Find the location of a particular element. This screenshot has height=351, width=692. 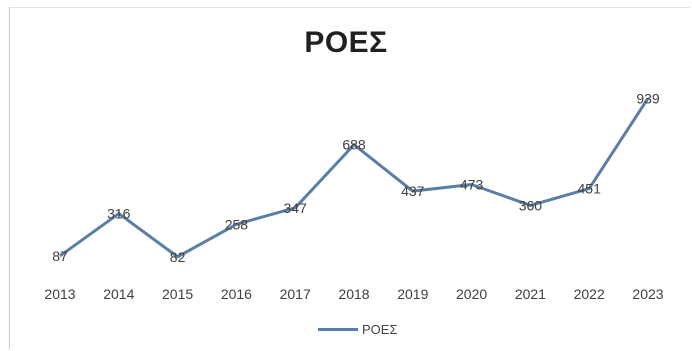

data-label: 258 is located at coordinates (237, 224).